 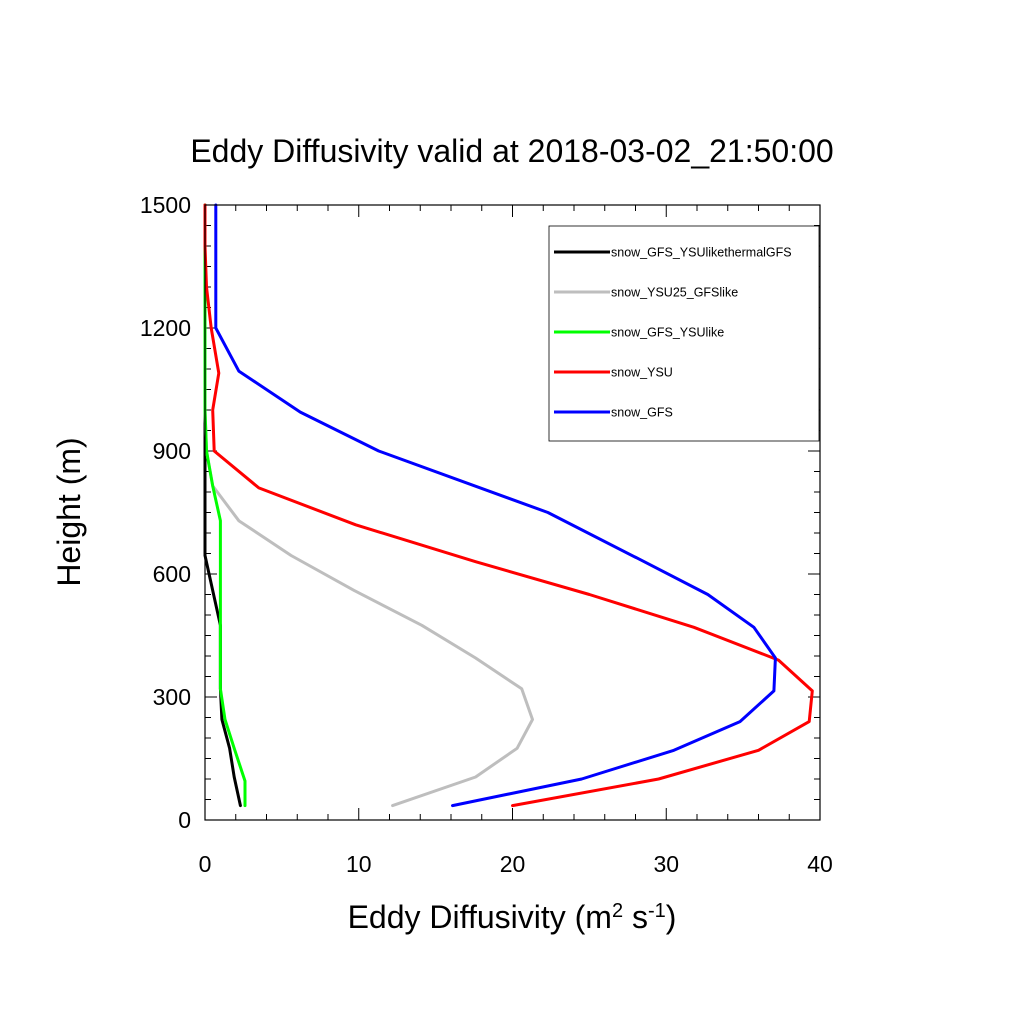 I want to click on x-axis-title-mid: s, so click(x=635, y=917).